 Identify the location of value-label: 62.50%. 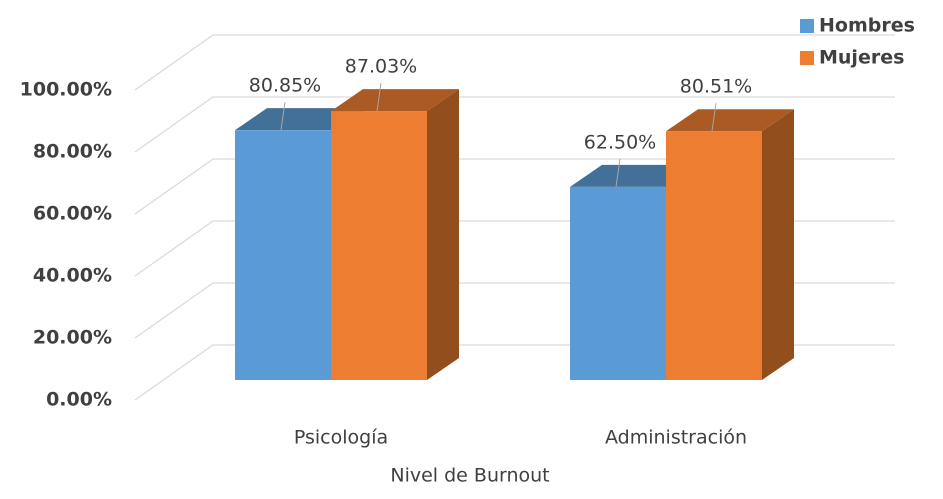
(620, 142).